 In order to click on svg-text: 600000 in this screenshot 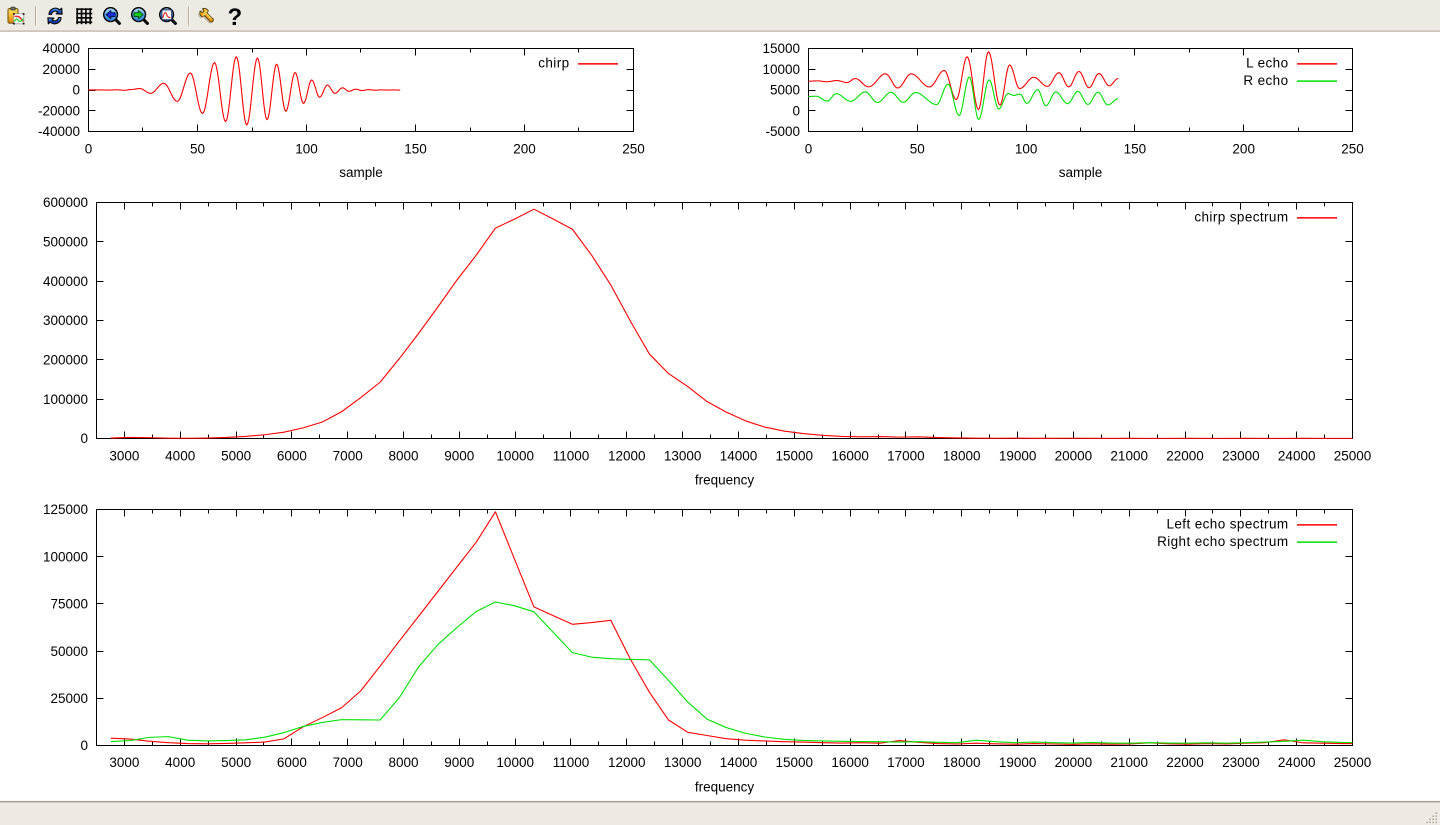, I will do `click(65, 202)`.